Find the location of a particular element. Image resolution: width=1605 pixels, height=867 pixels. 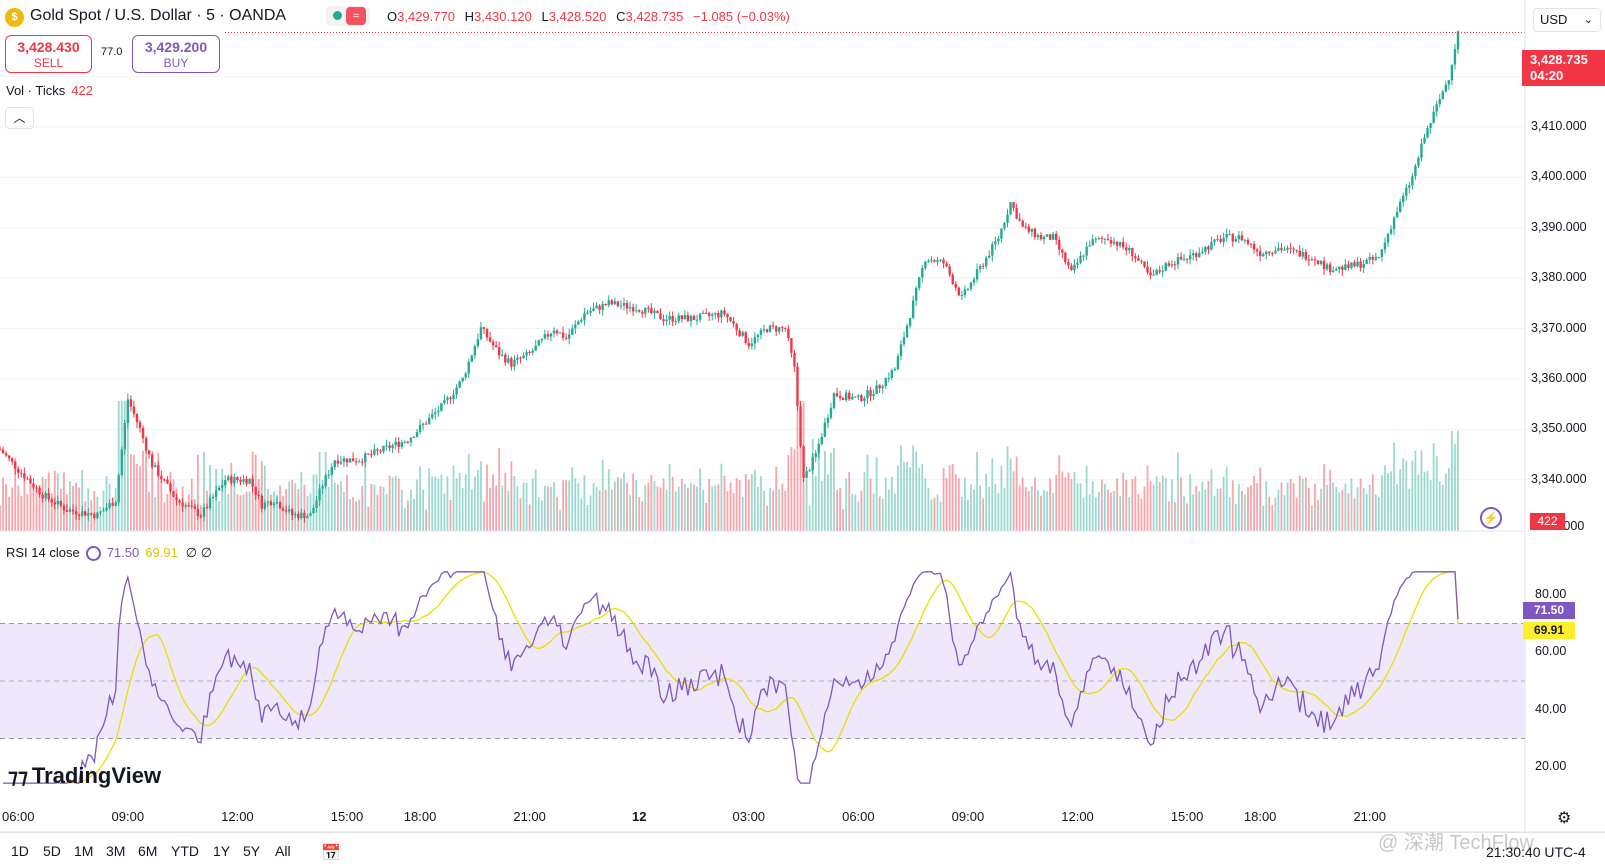

data-delay-icon: ≈ is located at coordinates (356, 16).